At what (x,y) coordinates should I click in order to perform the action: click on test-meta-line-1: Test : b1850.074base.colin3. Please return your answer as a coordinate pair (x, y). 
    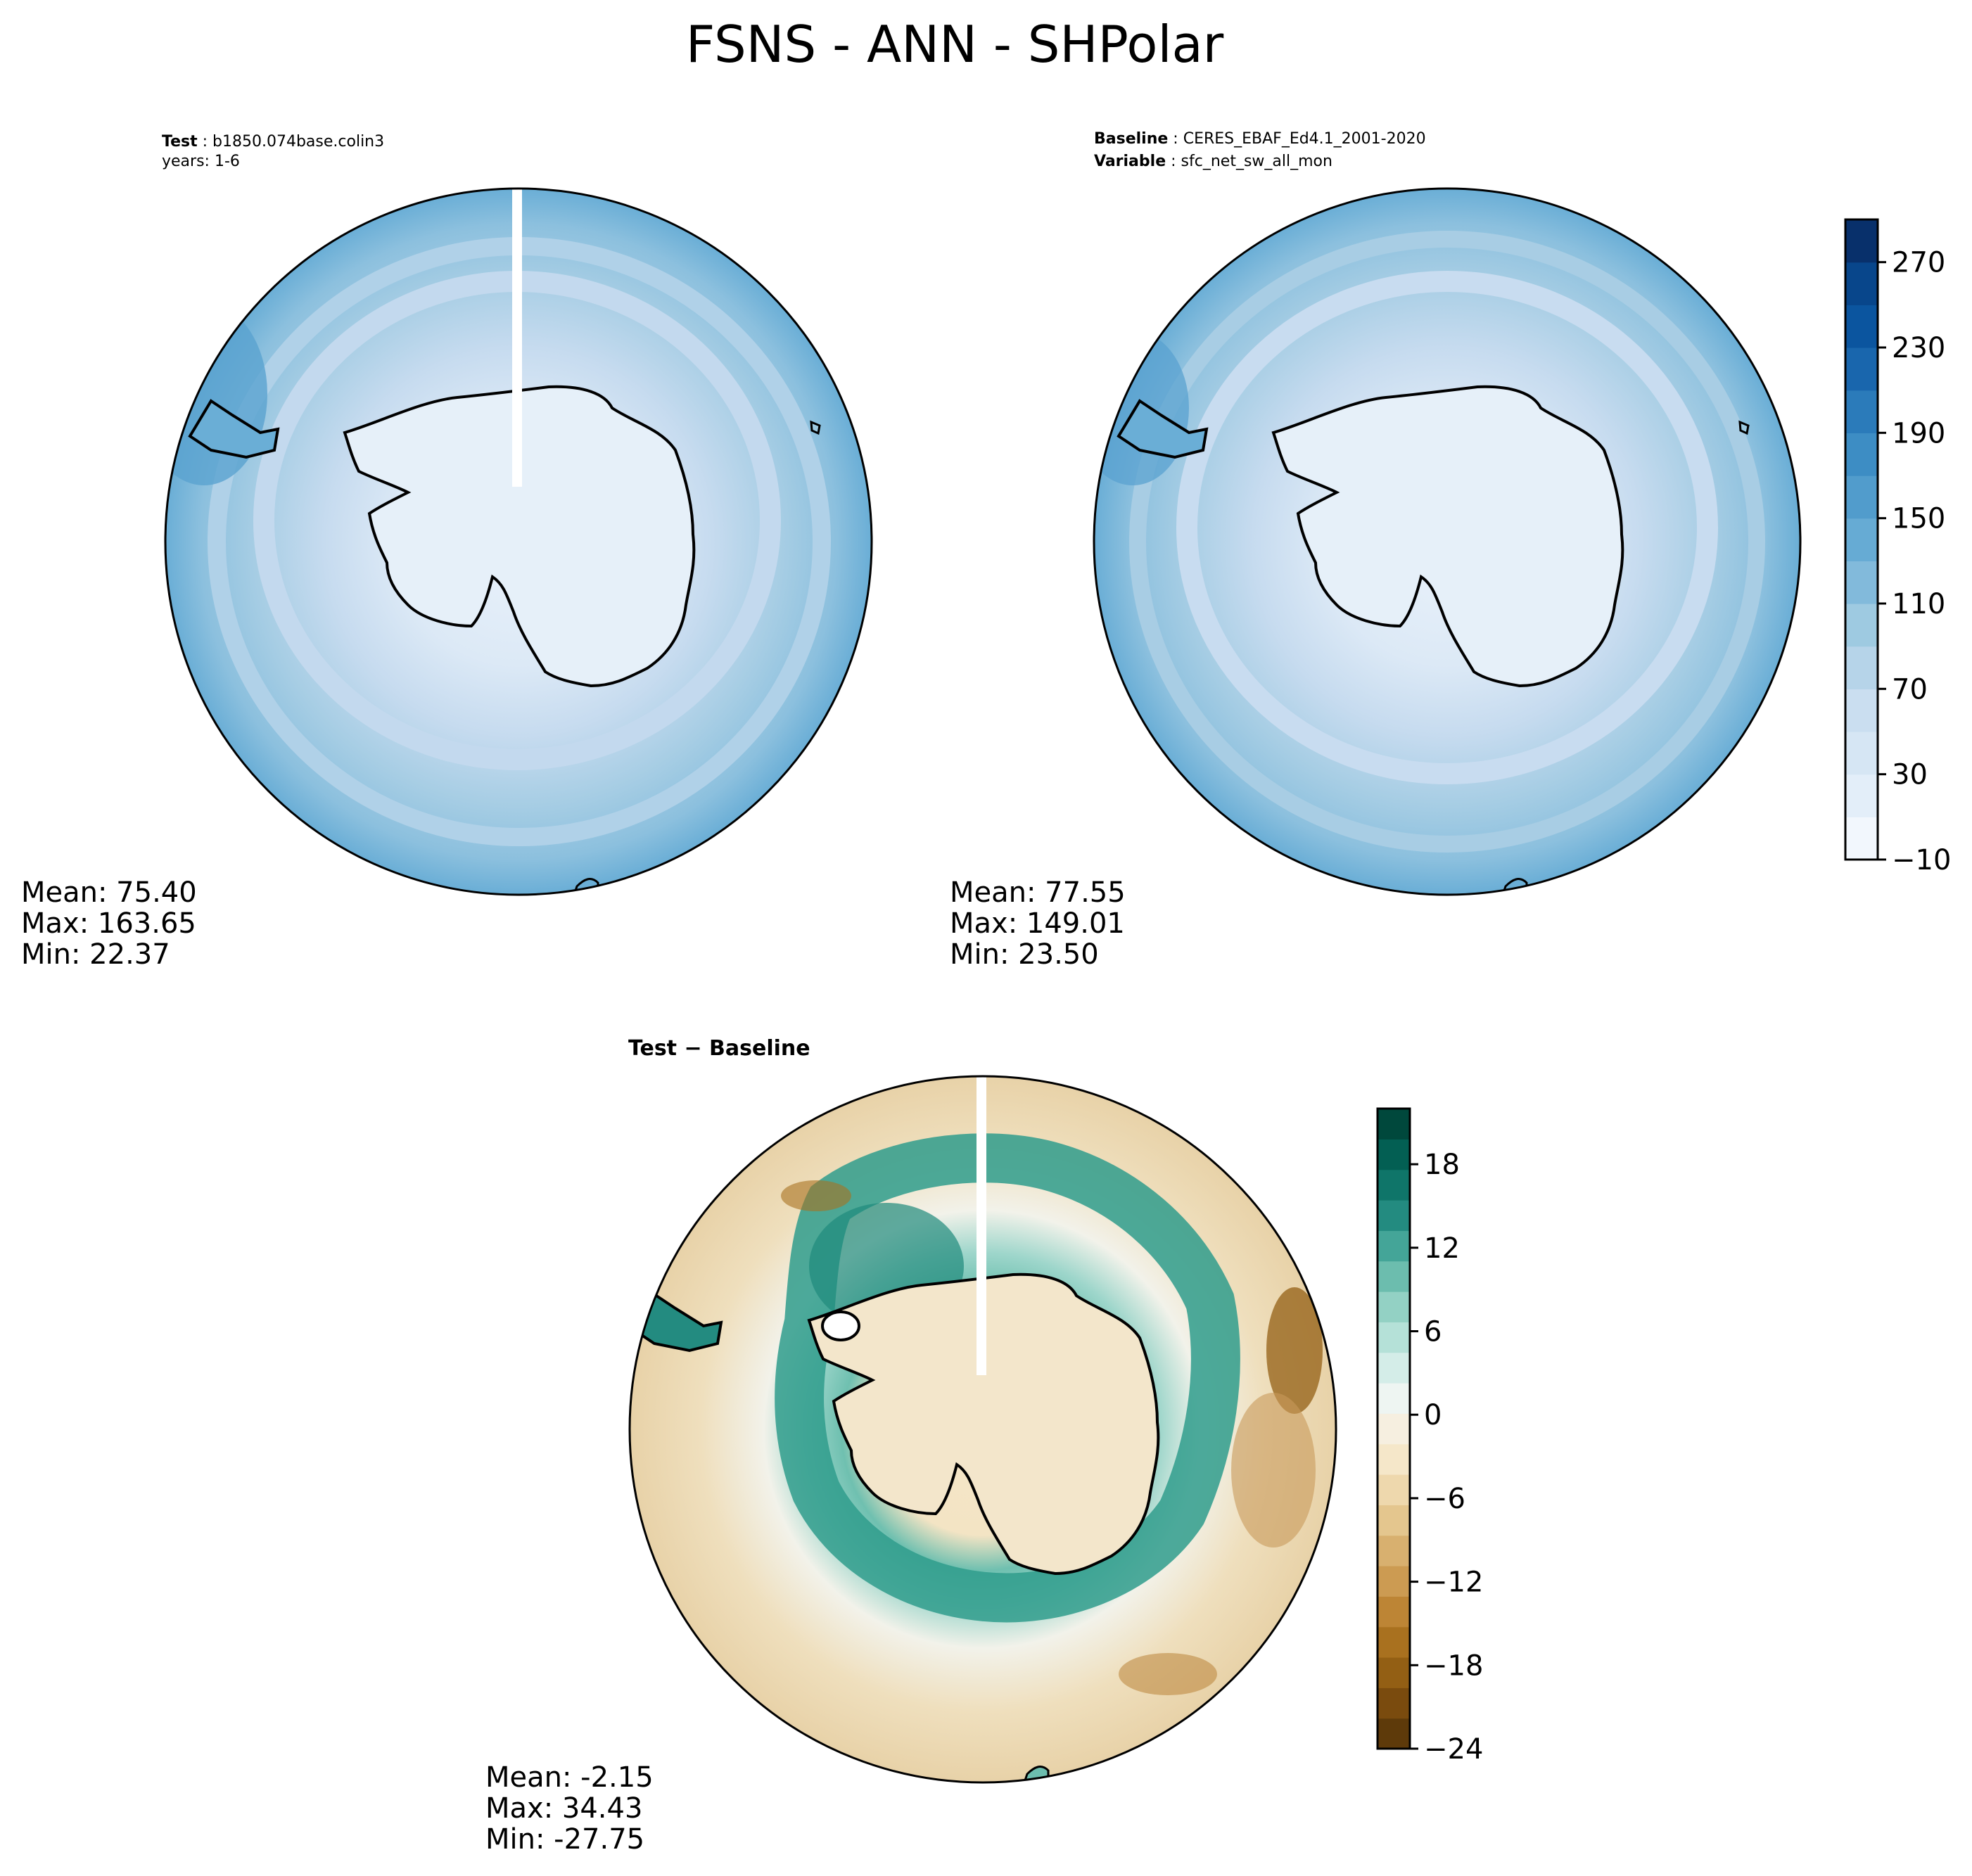
    Looking at the image, I should click on (273, 142).